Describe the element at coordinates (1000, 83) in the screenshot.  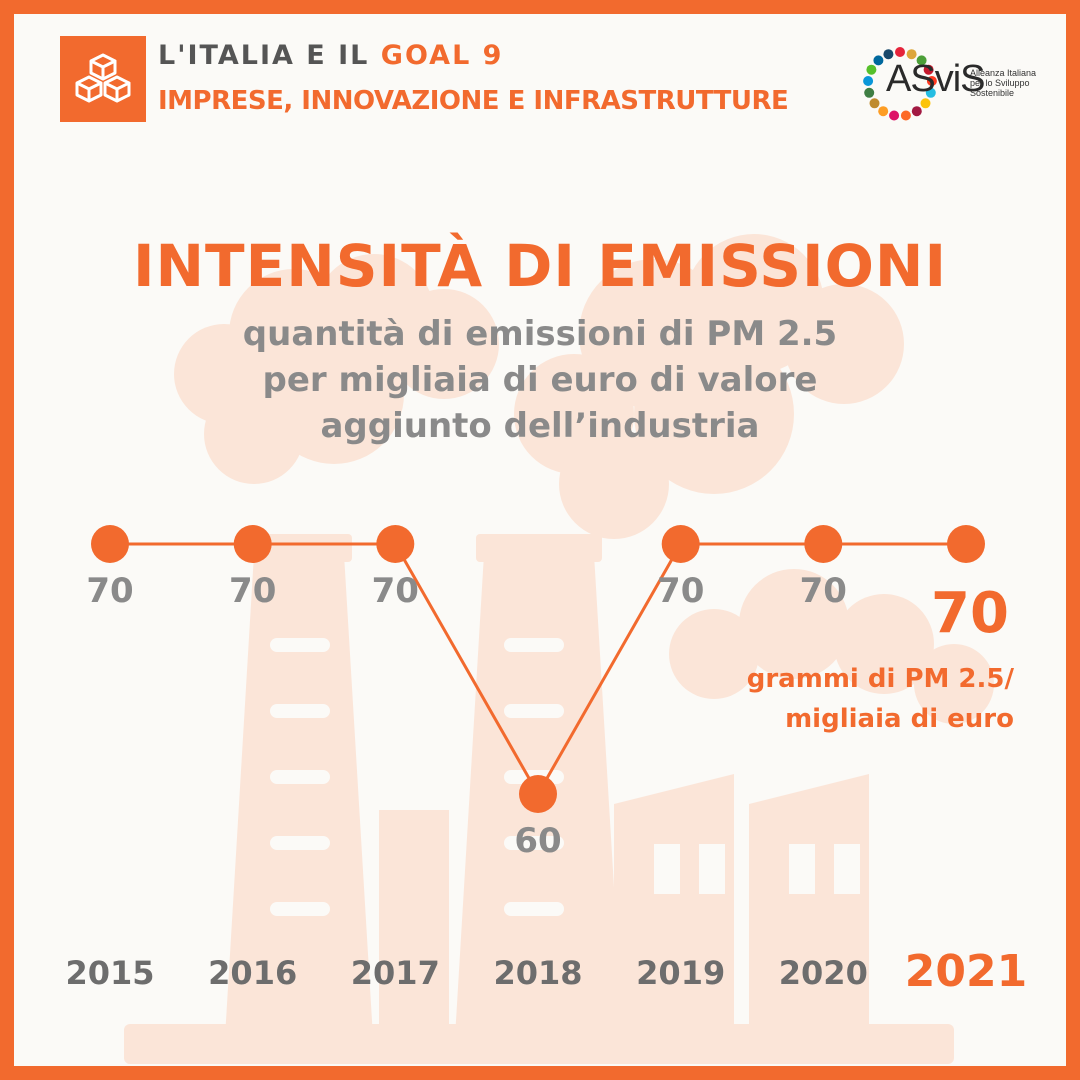
I see `logo-tagline-line: per lo Sviluppo` at that location.